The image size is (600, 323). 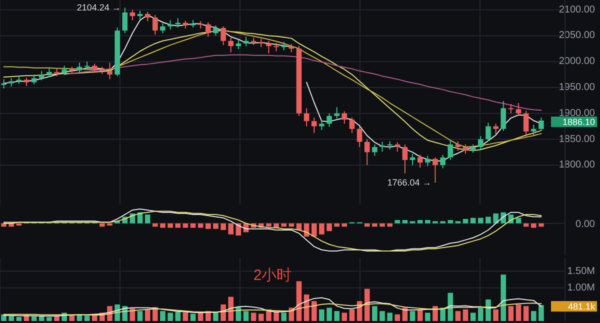 I want to click on y-tick-label: 2050.00, so click(x=577, y=36).